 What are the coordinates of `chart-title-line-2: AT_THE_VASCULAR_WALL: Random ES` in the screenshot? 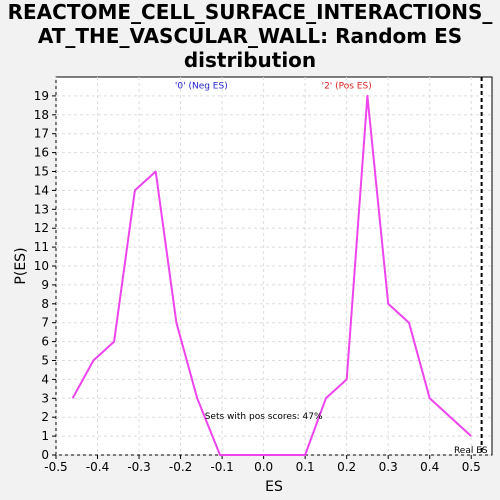 It's located at (250, 36).